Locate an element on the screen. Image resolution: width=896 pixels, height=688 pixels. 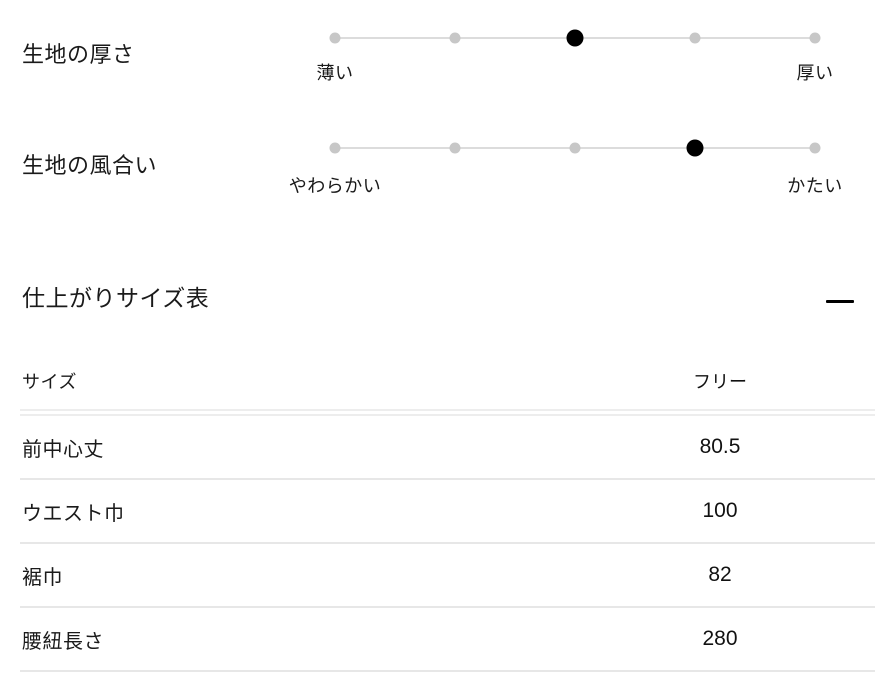
measure-value: 80.5 is located at coordinates (720, 446).